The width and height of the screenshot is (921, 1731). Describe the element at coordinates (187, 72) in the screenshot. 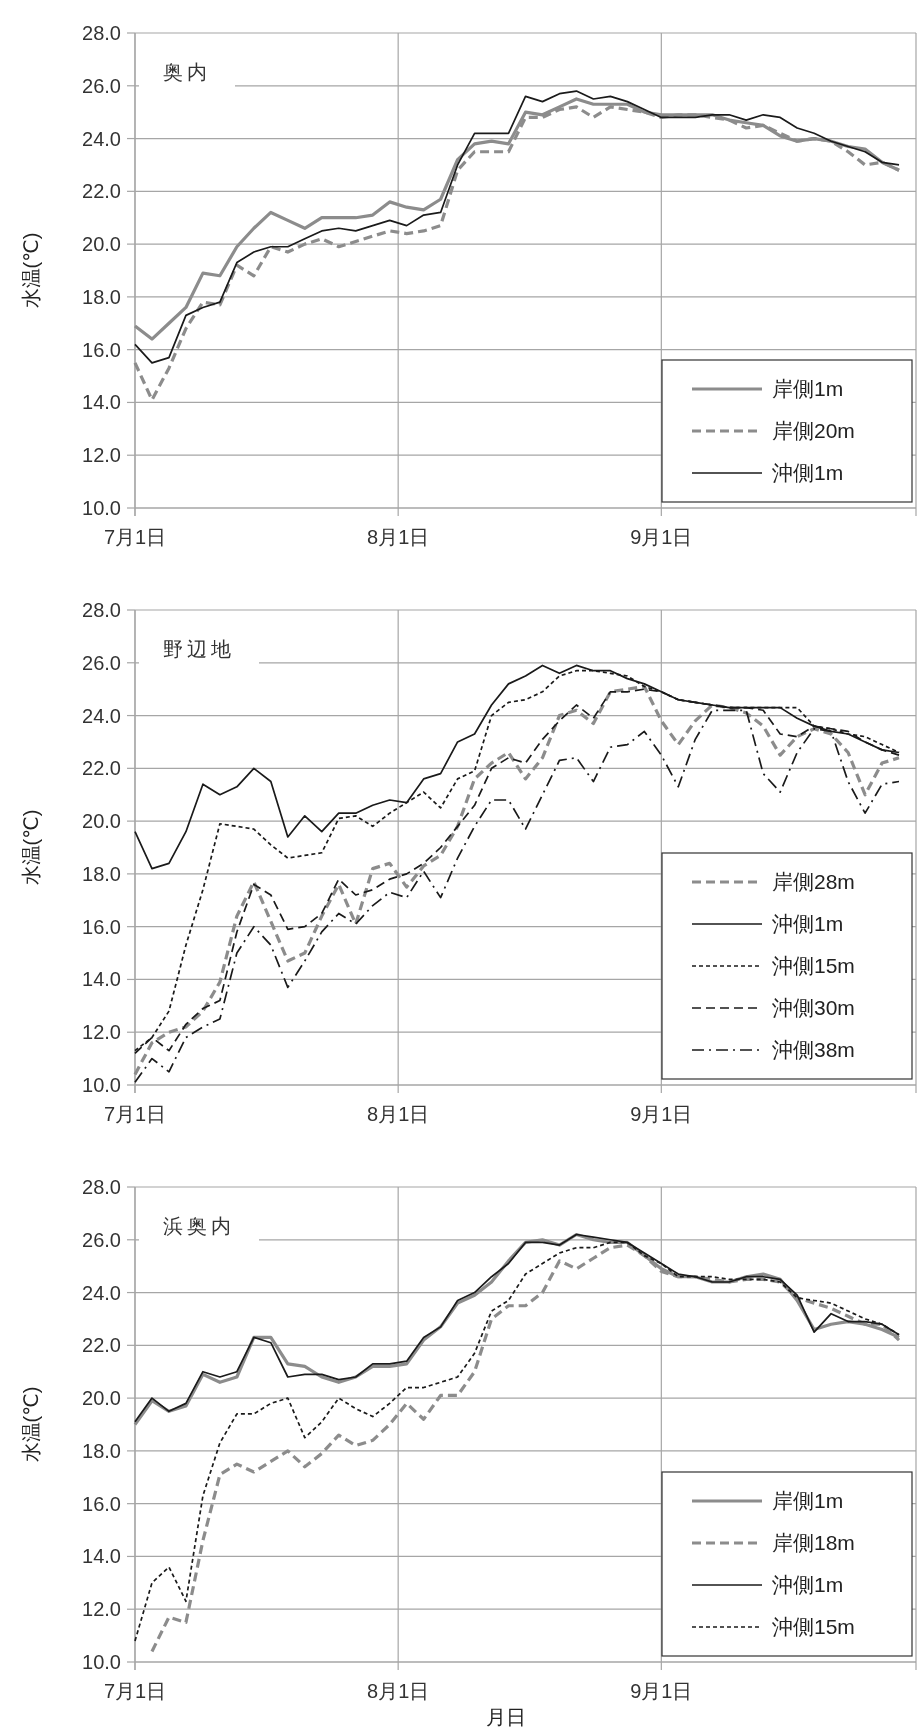

I see `text: 奥内` at that location.